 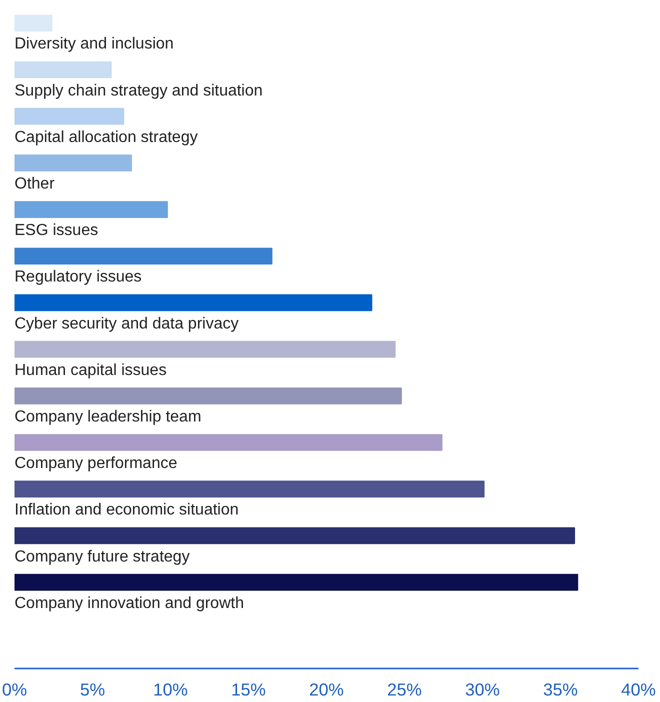 What do you see at coordinates (129, 603) in the screenshot?
I see `y-tick-label: Company innovation and growth` at bounding box center [129, 603].